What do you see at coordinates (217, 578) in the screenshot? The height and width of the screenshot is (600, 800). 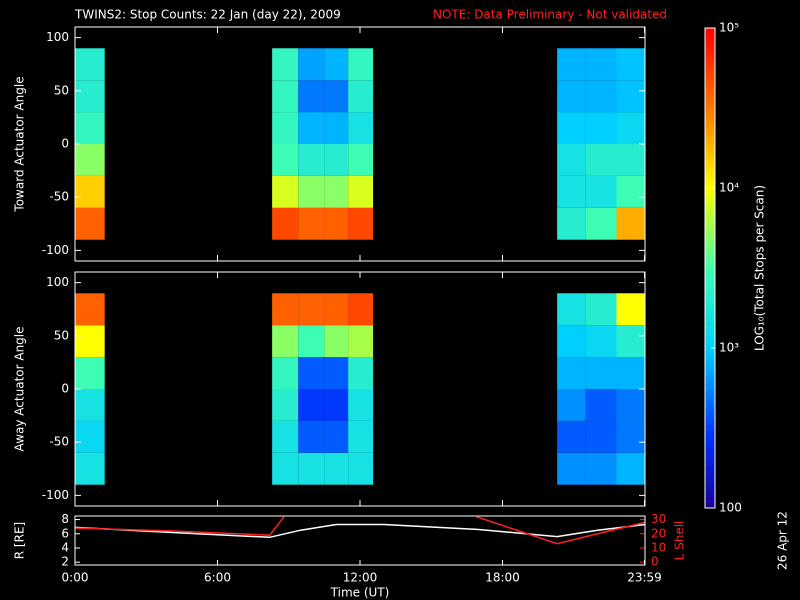 I see `x-tick-label: 6:00` at bounding box center [217, 578].